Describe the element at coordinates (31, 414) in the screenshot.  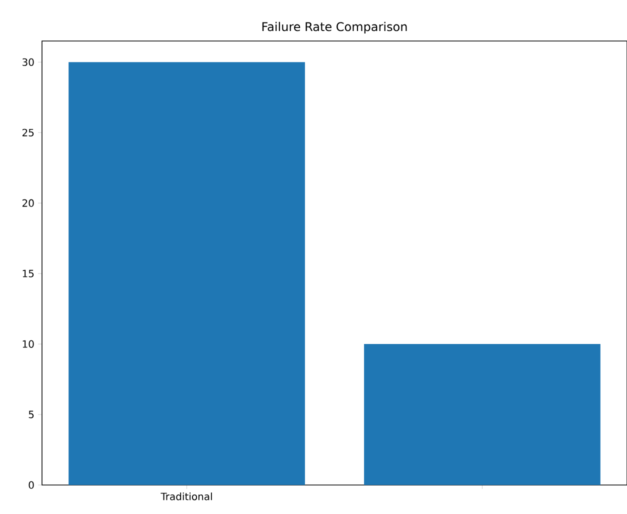
I see `y-tick-label: 5` at that location.